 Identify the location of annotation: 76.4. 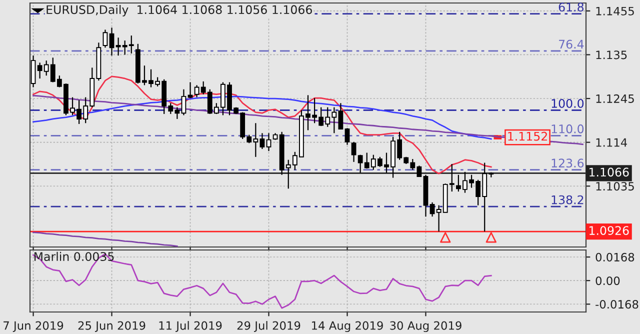
(571, 44).